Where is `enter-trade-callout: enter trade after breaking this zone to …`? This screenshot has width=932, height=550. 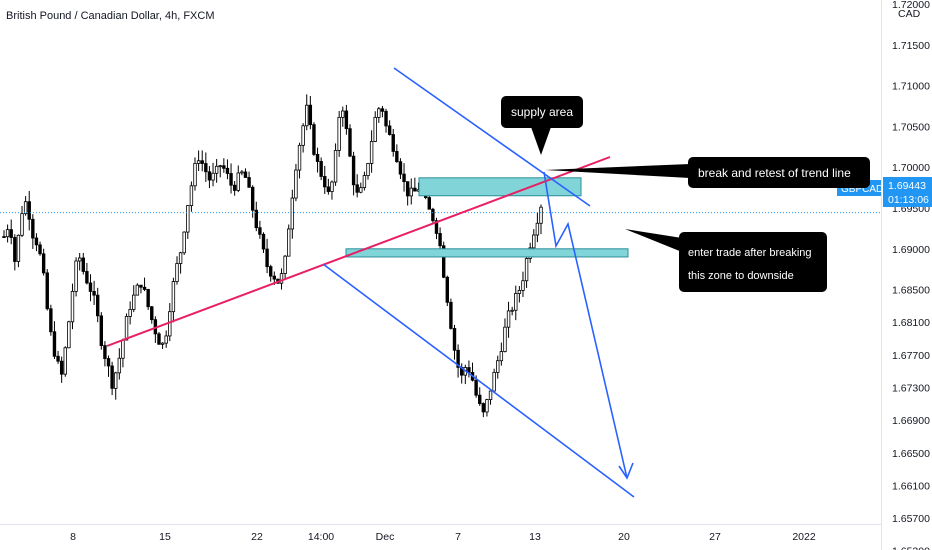 enter-trade-callout: enter trade after breaking this zone to … is located at coordinates (726, 260).